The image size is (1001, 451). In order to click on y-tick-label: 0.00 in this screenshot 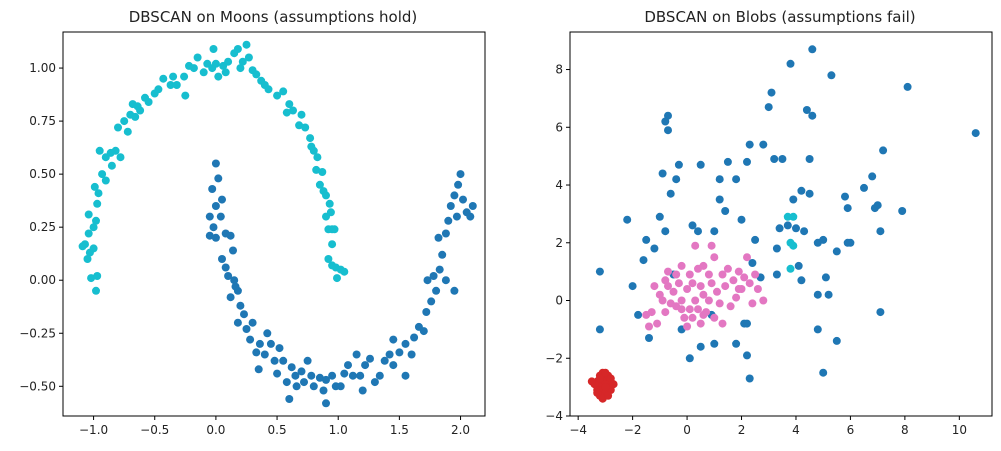, I will do `click(42, 280)`.